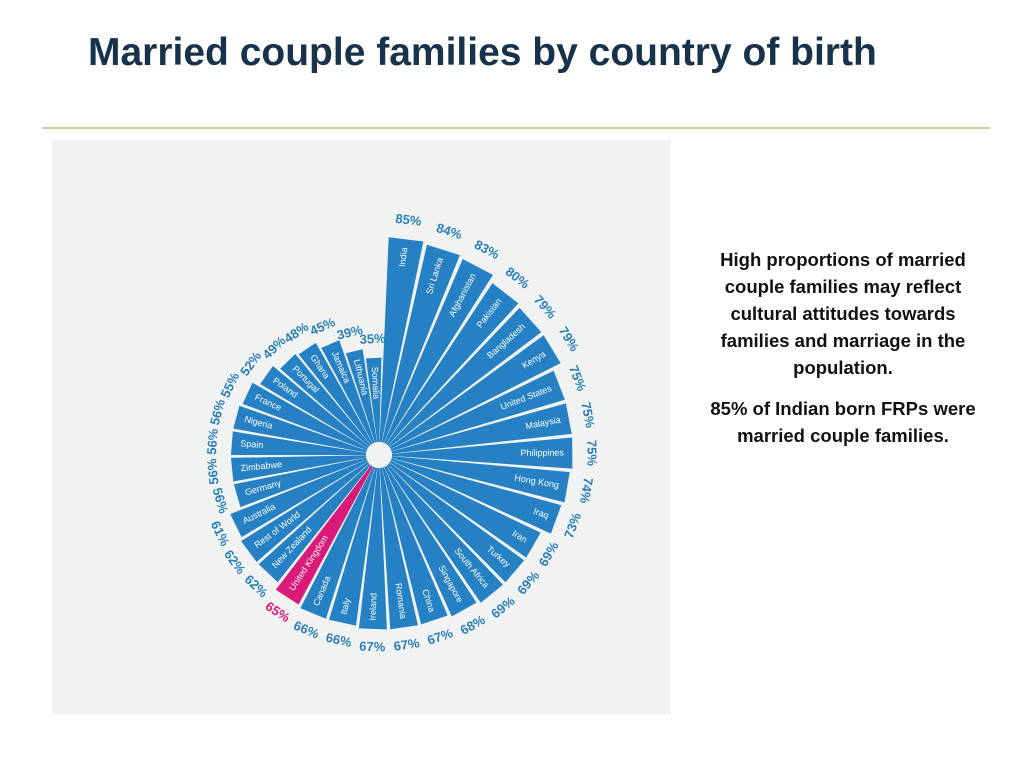 The width and height of the screenshot is (1024, 768). What do you see at coordinates (480, 479) in the screenshot?
I see `bar-hong-kong` at bounding box center [480, 479].